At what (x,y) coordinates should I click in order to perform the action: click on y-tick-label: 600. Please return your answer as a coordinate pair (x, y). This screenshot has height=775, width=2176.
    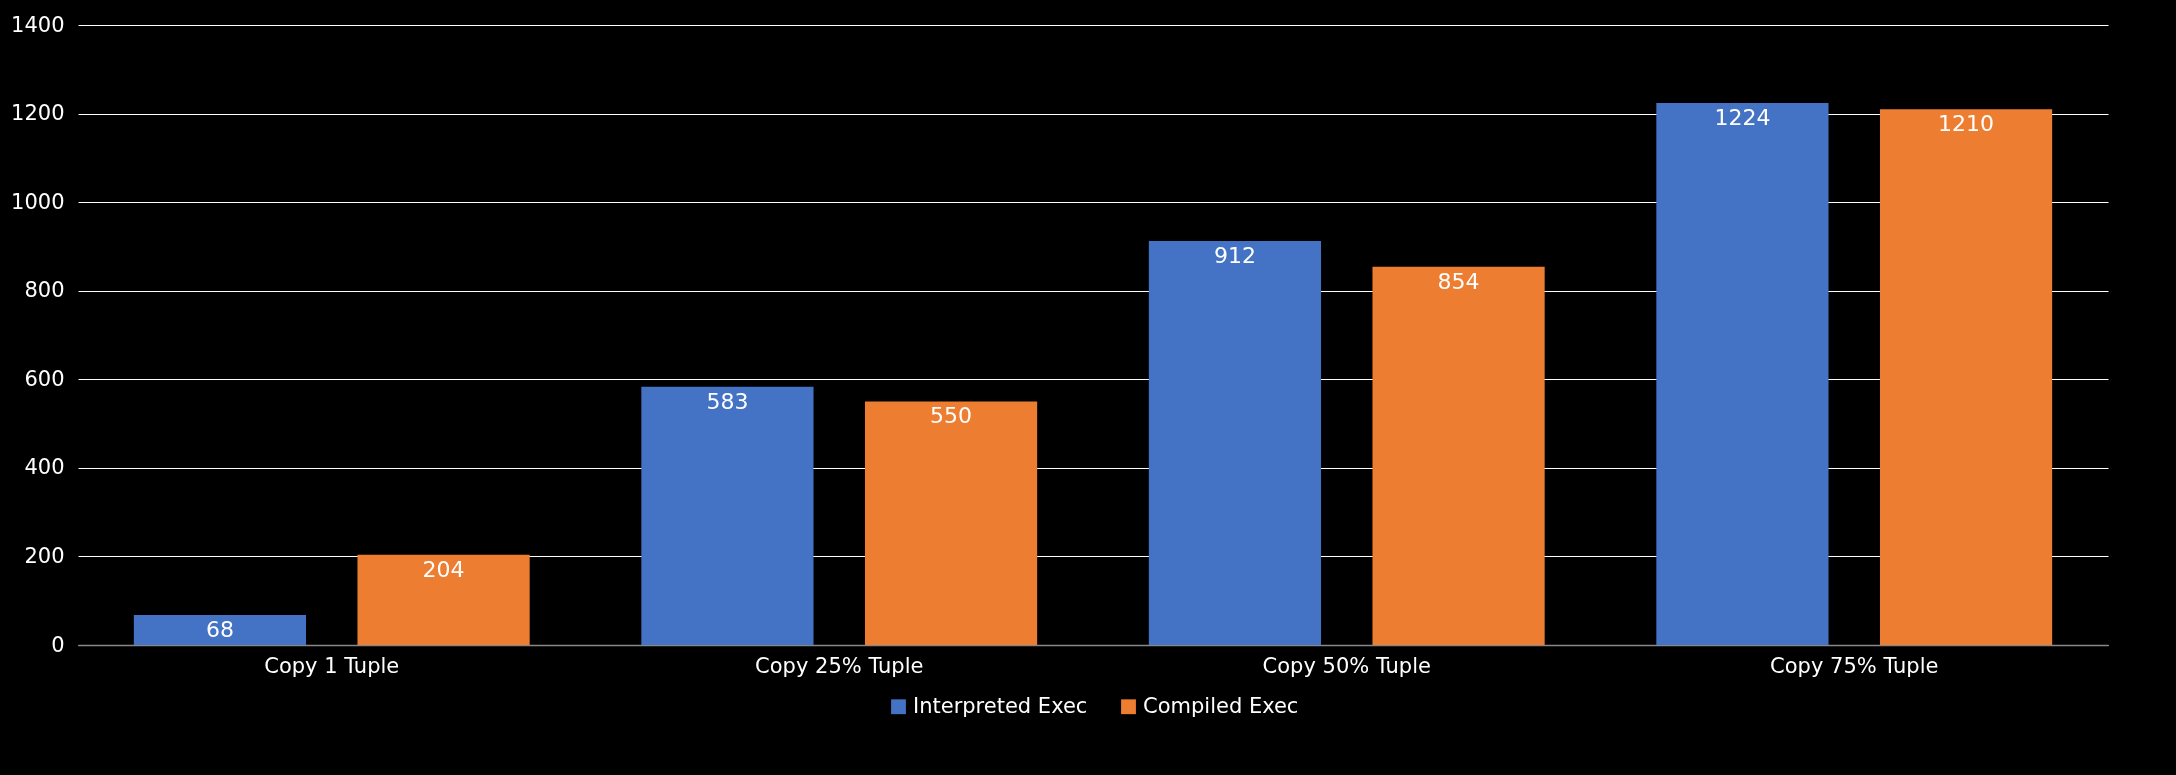
    Looking at the image, I should click on (44, 378).